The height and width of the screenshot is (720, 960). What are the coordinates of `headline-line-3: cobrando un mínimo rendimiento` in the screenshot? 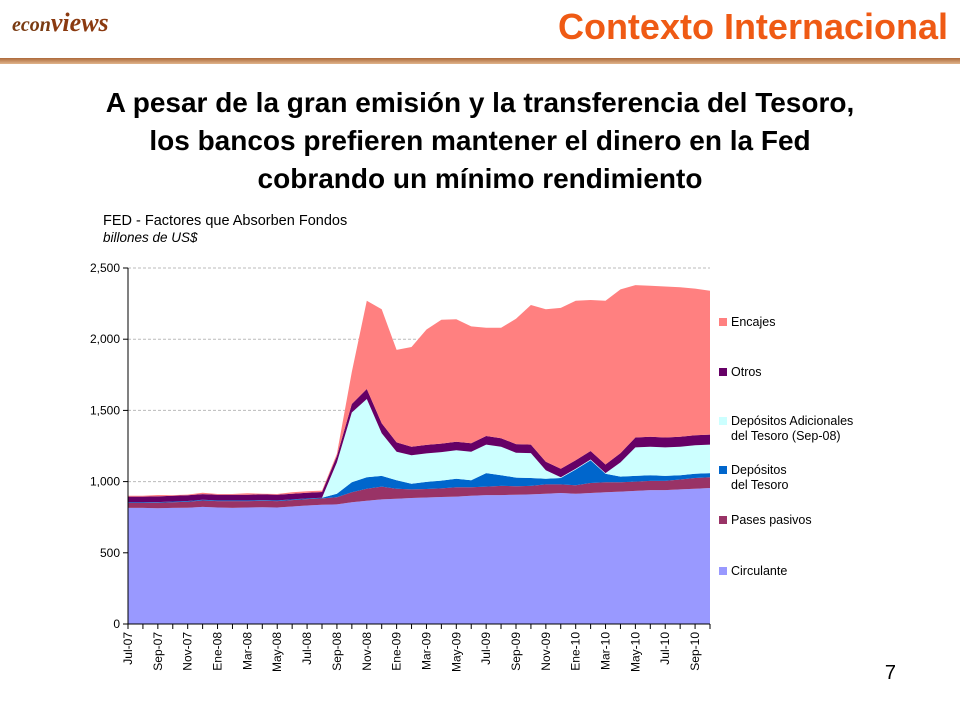 It's located at (480, 178).